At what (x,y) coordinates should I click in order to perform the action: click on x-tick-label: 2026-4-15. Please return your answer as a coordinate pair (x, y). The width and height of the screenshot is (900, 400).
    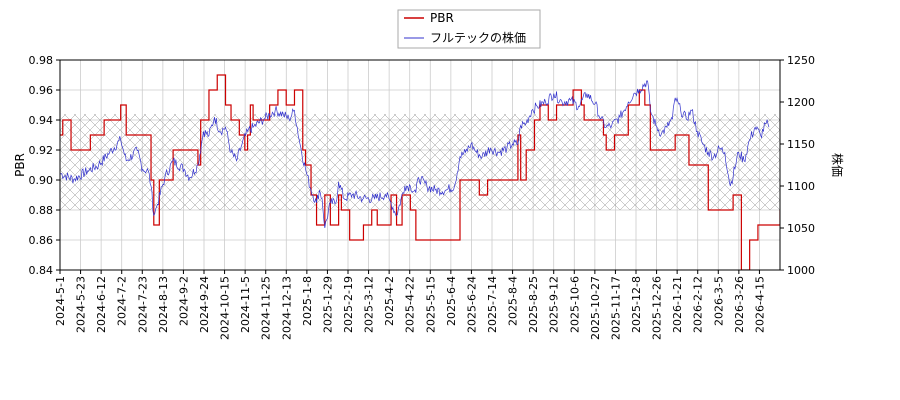
    Looking at the image, I should click on (759, 304).